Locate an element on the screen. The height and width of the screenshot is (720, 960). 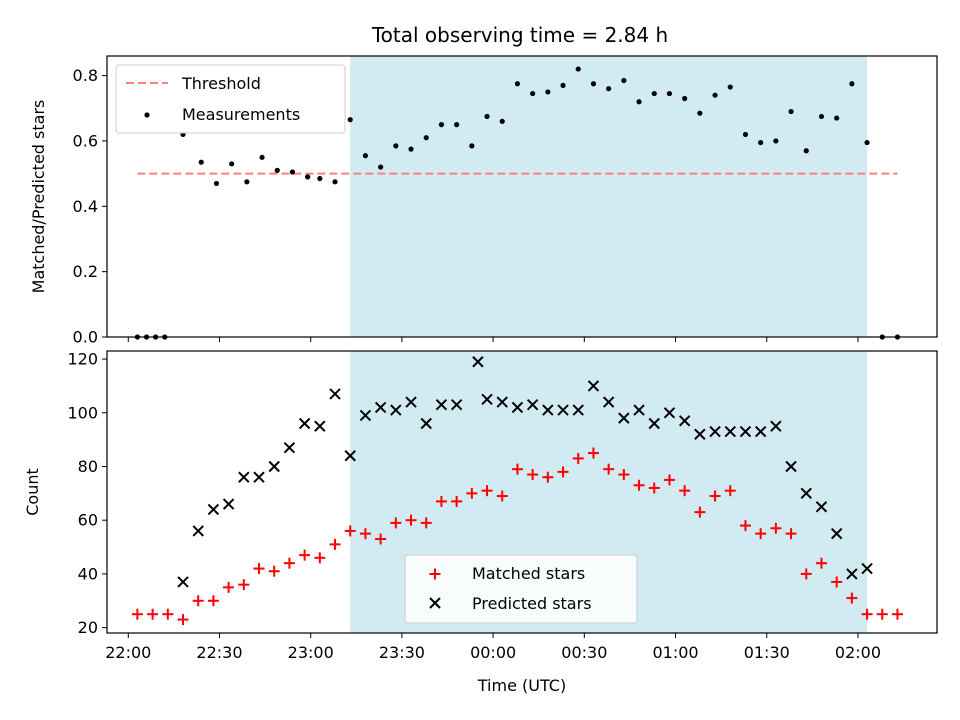
x-tick-label: 22:30 is located at coordinates (219, 652).